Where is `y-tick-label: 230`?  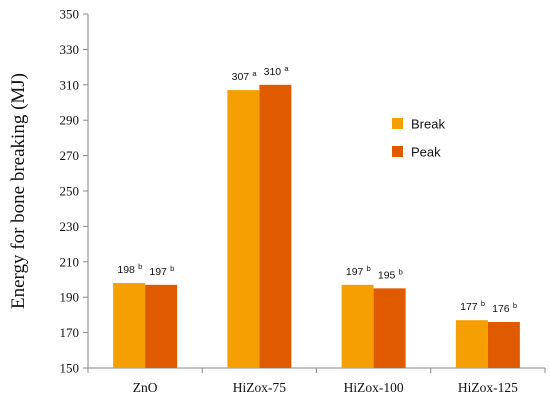
y-tick-label: 230 is located at coordinates (70, 226).